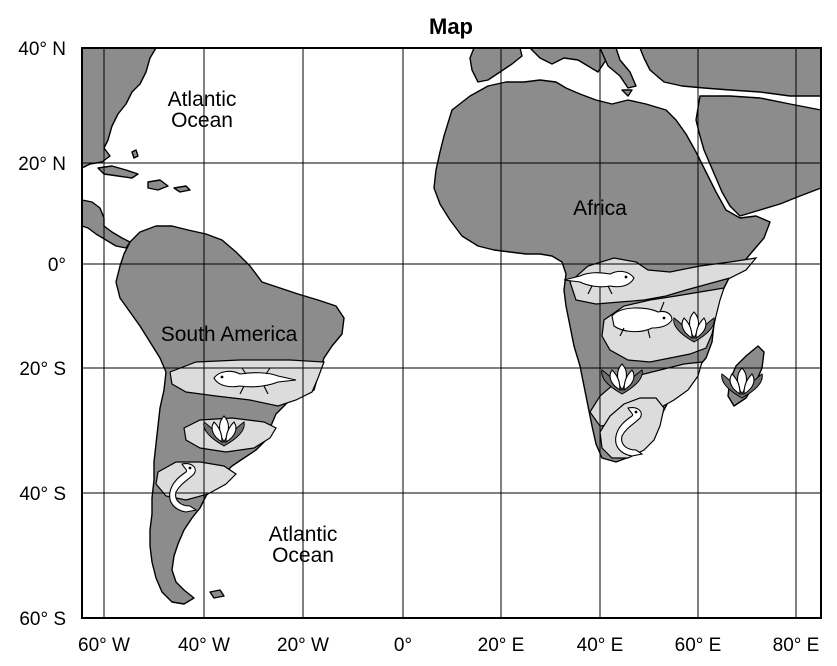 This screenshot has height=666, width=837. Describe the element at coordinates (501, 645) in the screenshot. I see `longitude-label: 20° E` at that location.